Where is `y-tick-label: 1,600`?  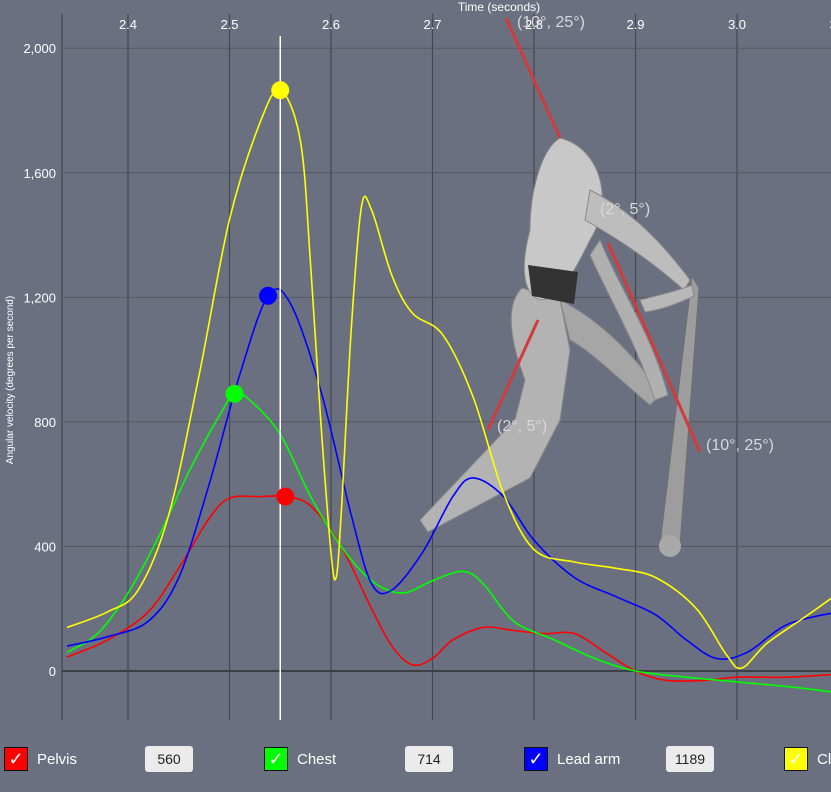 y-tick-label: 1,600 is located at coordinates (39, 173).